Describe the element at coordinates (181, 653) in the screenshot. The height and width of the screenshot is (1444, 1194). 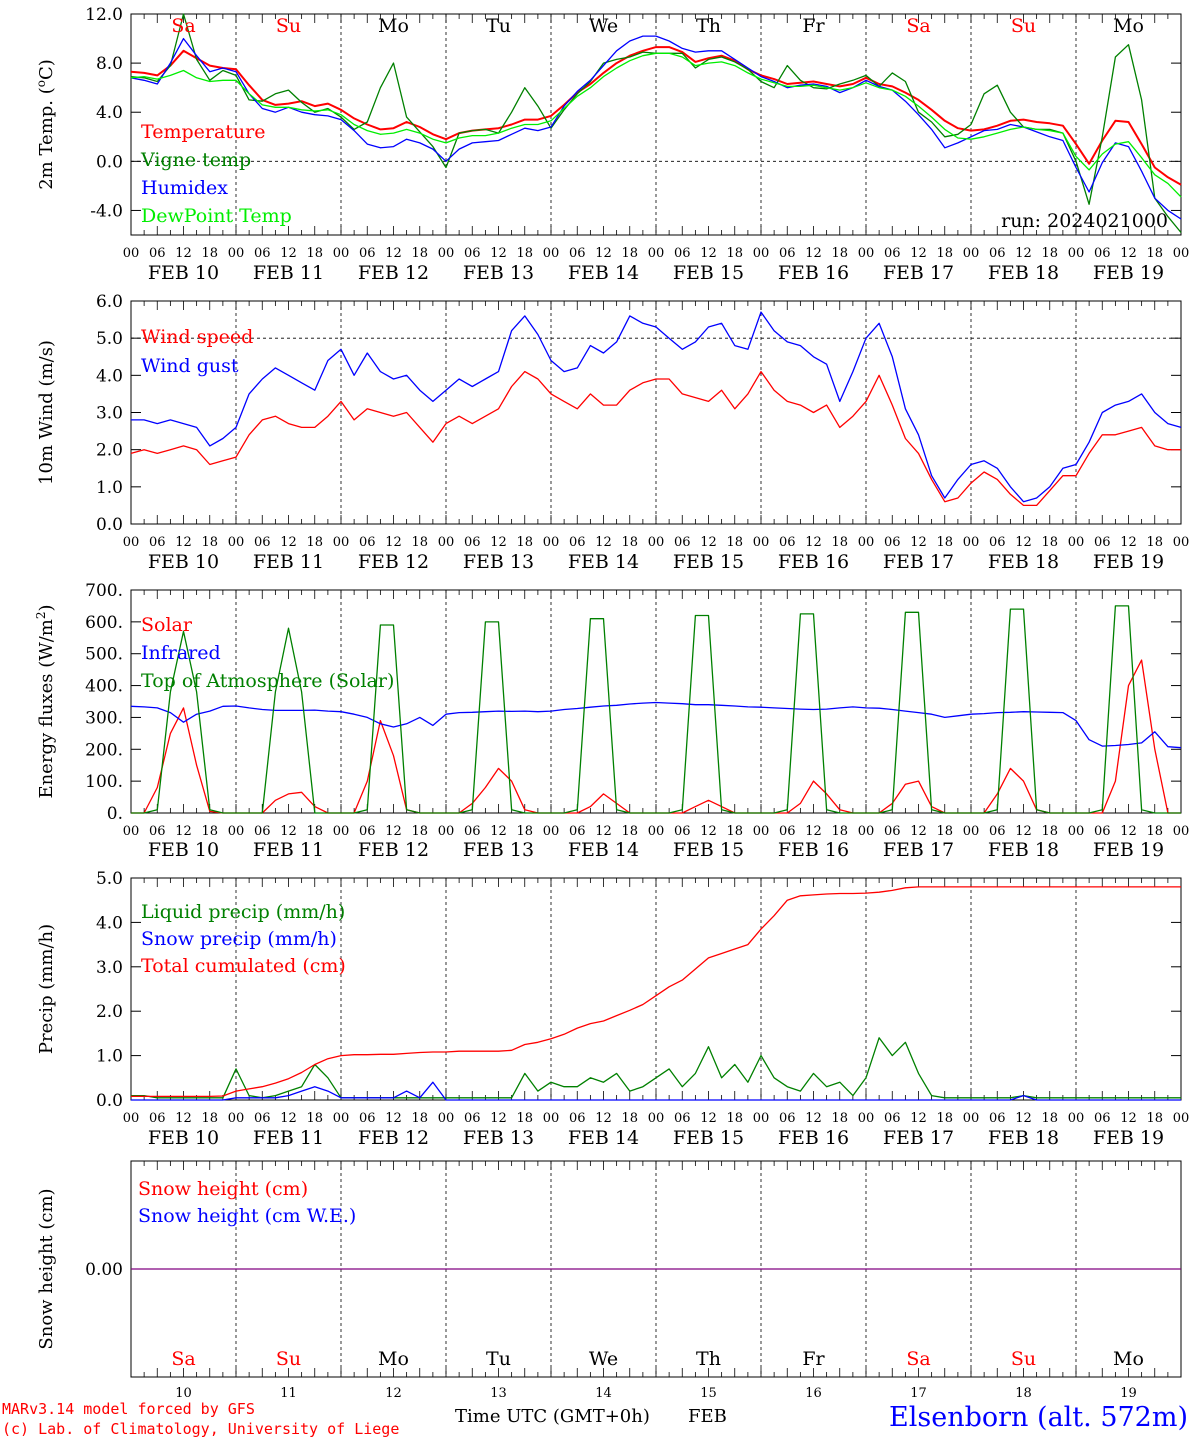
I see `legend-entry: Infrared` at that location.